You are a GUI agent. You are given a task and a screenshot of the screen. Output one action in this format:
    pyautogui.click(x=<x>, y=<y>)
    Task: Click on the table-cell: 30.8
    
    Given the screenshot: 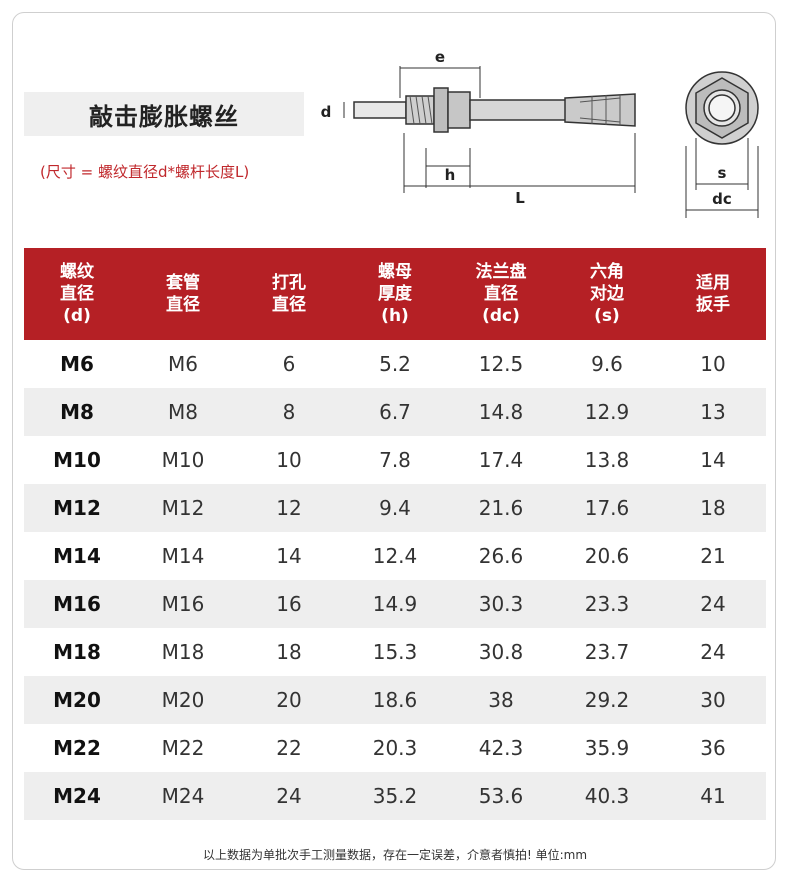 What is the action you would take?
    pyautogui.click(x=501, y=652)
    